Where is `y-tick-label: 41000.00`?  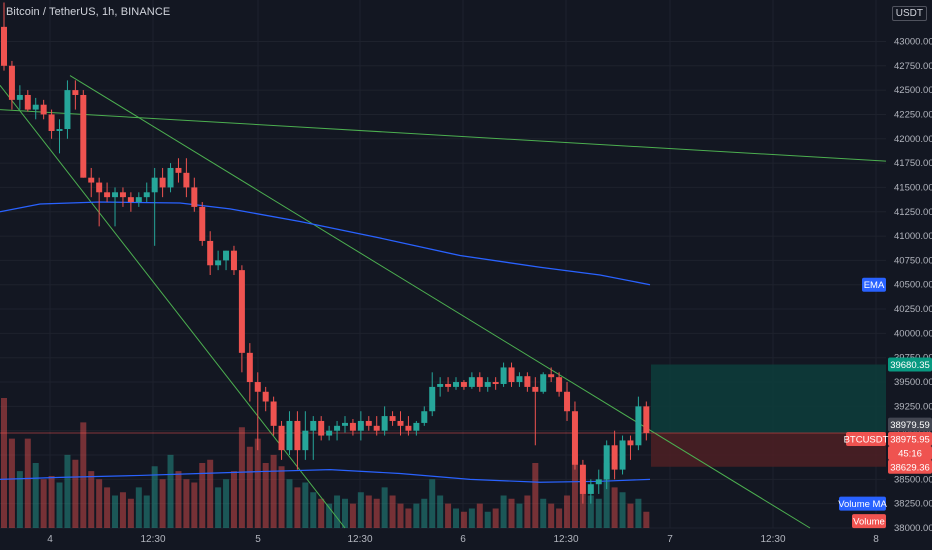
y-tick-label: 41000.00 is located at coordinates (913, 236).